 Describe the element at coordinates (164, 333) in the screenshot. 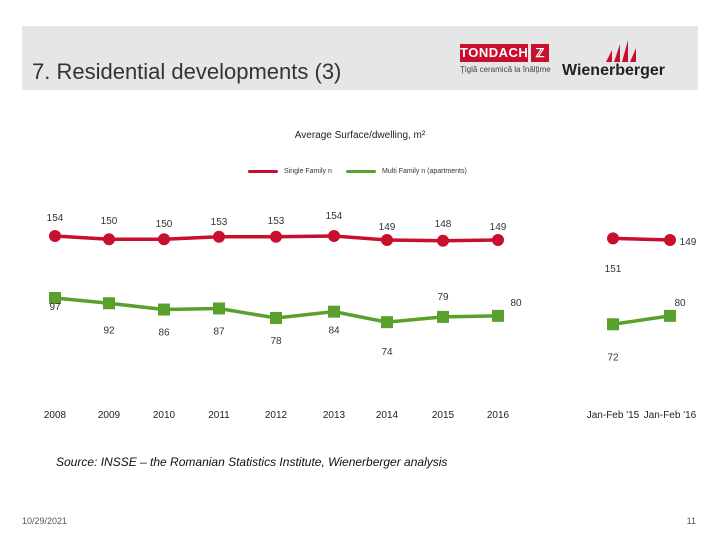

I see `data-label: 86` at that location.